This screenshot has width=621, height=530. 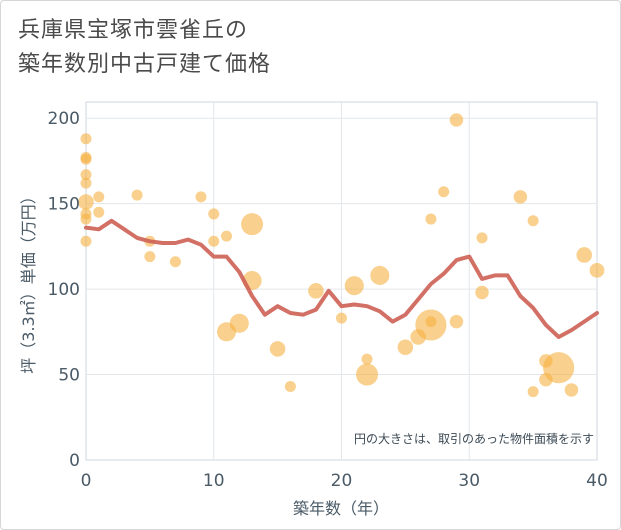 What do you see at coordinates (469, 481) in the screenshot?
I see `x-tick-30: 30` at bounding box center [469, 481].